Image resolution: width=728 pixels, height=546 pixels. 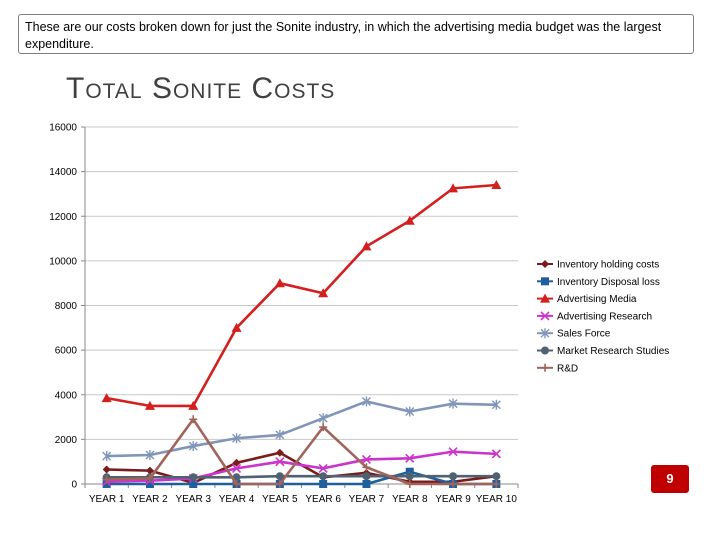 I want to click on legend-label-inventory-holding-costs: Inventory holding costs, so click(x=608, y=265).